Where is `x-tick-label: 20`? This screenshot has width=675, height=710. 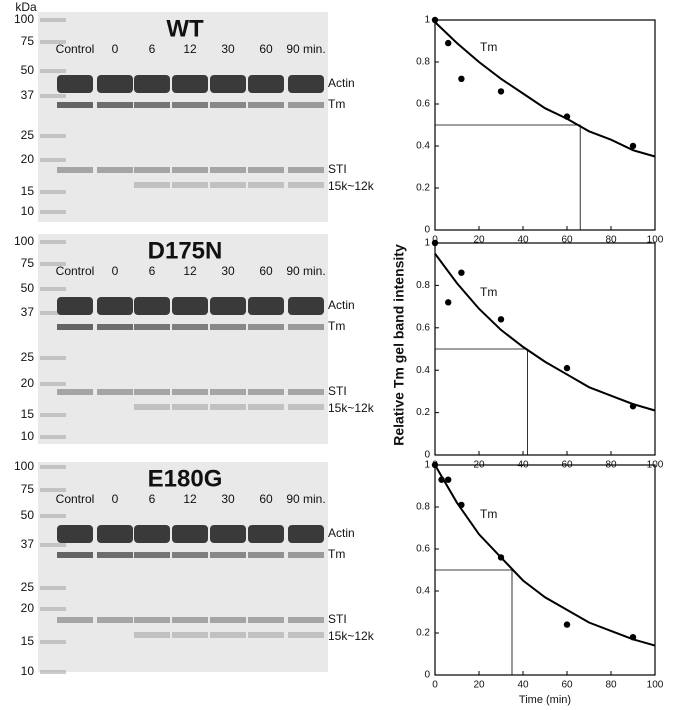
x-tick-label: 20 is located at coordinates (479, 240).